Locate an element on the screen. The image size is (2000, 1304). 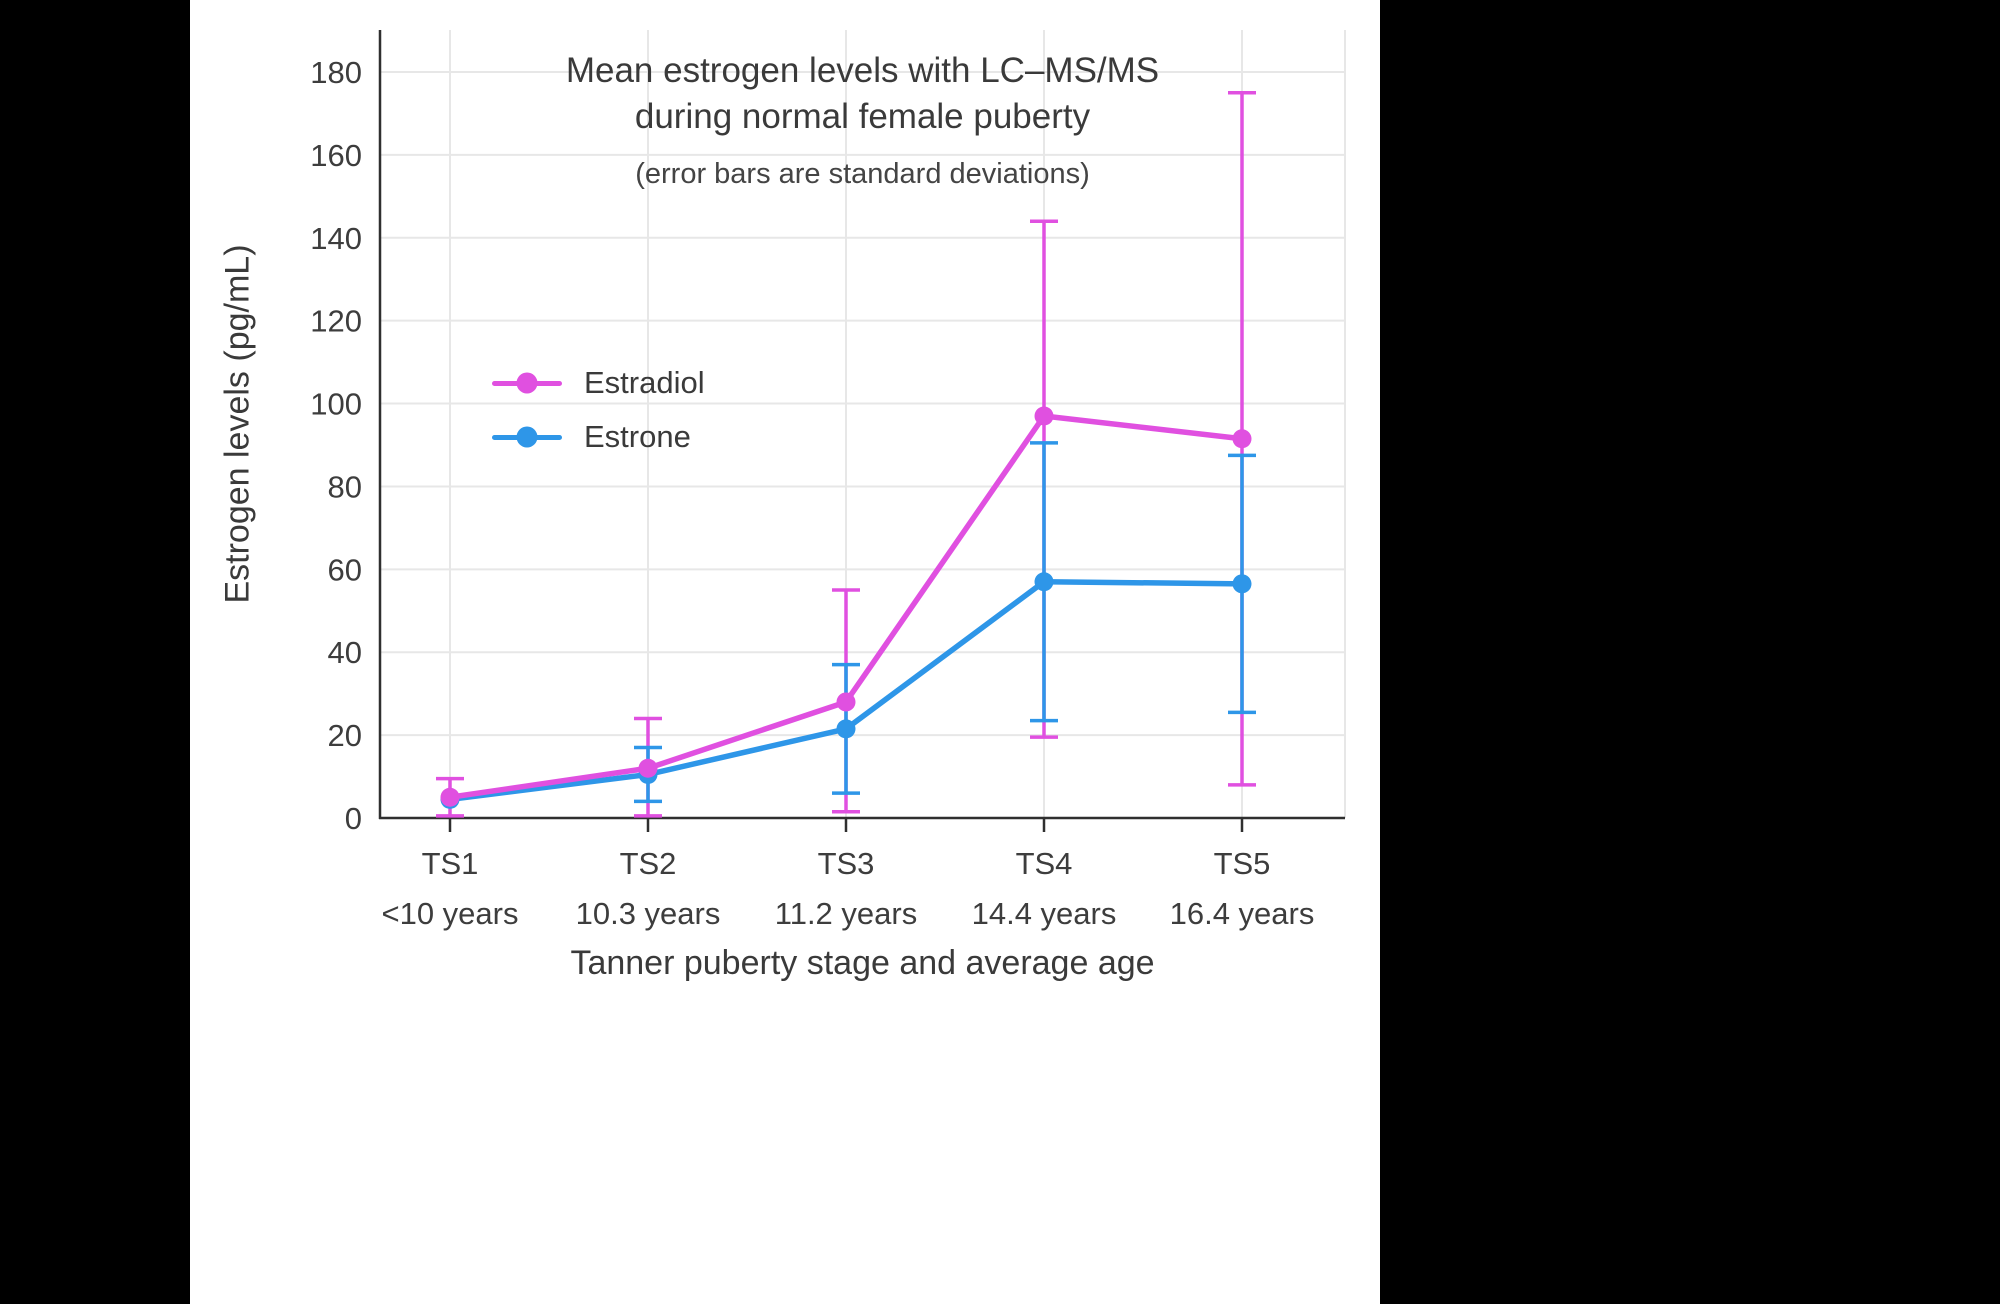
y-tick-label: 60 is located at coordinates (345, 569).